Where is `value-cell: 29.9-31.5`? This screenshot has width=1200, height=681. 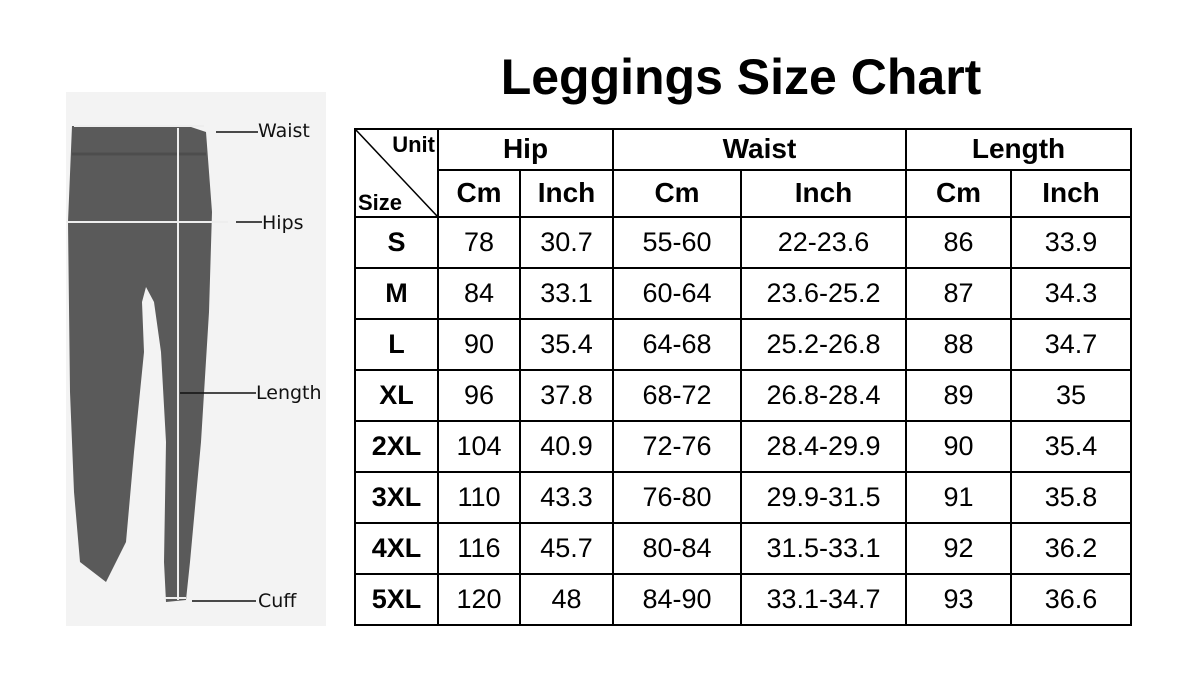 value-cell: 29.9-31.5 is located at coordinates (823, 497).